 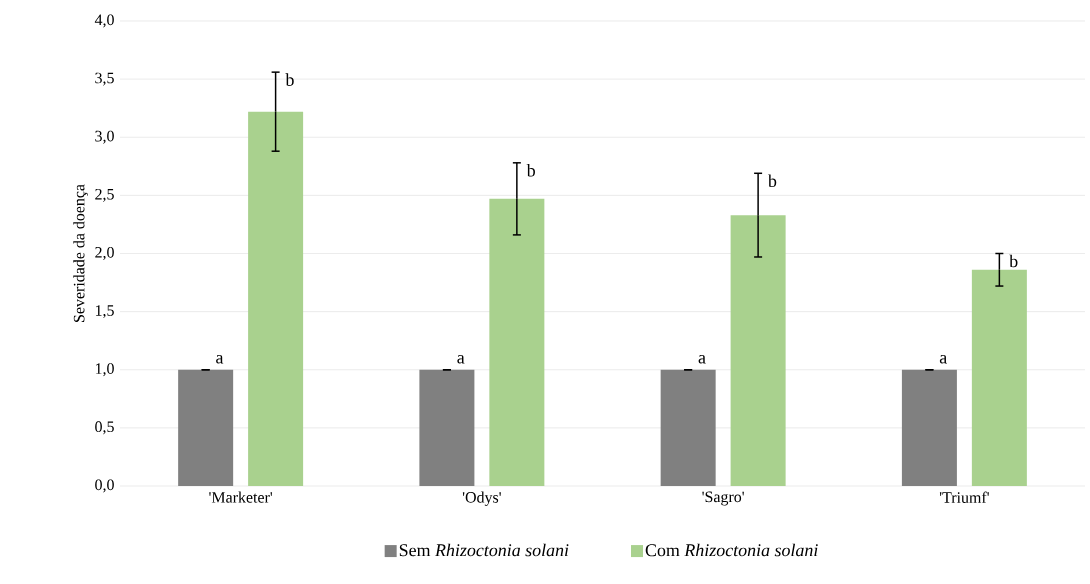 What do you see at coordinates (241, 497) in the screenshot?
I see `x-tick-label: 'Marketer'` at bounding box center [241, 497].